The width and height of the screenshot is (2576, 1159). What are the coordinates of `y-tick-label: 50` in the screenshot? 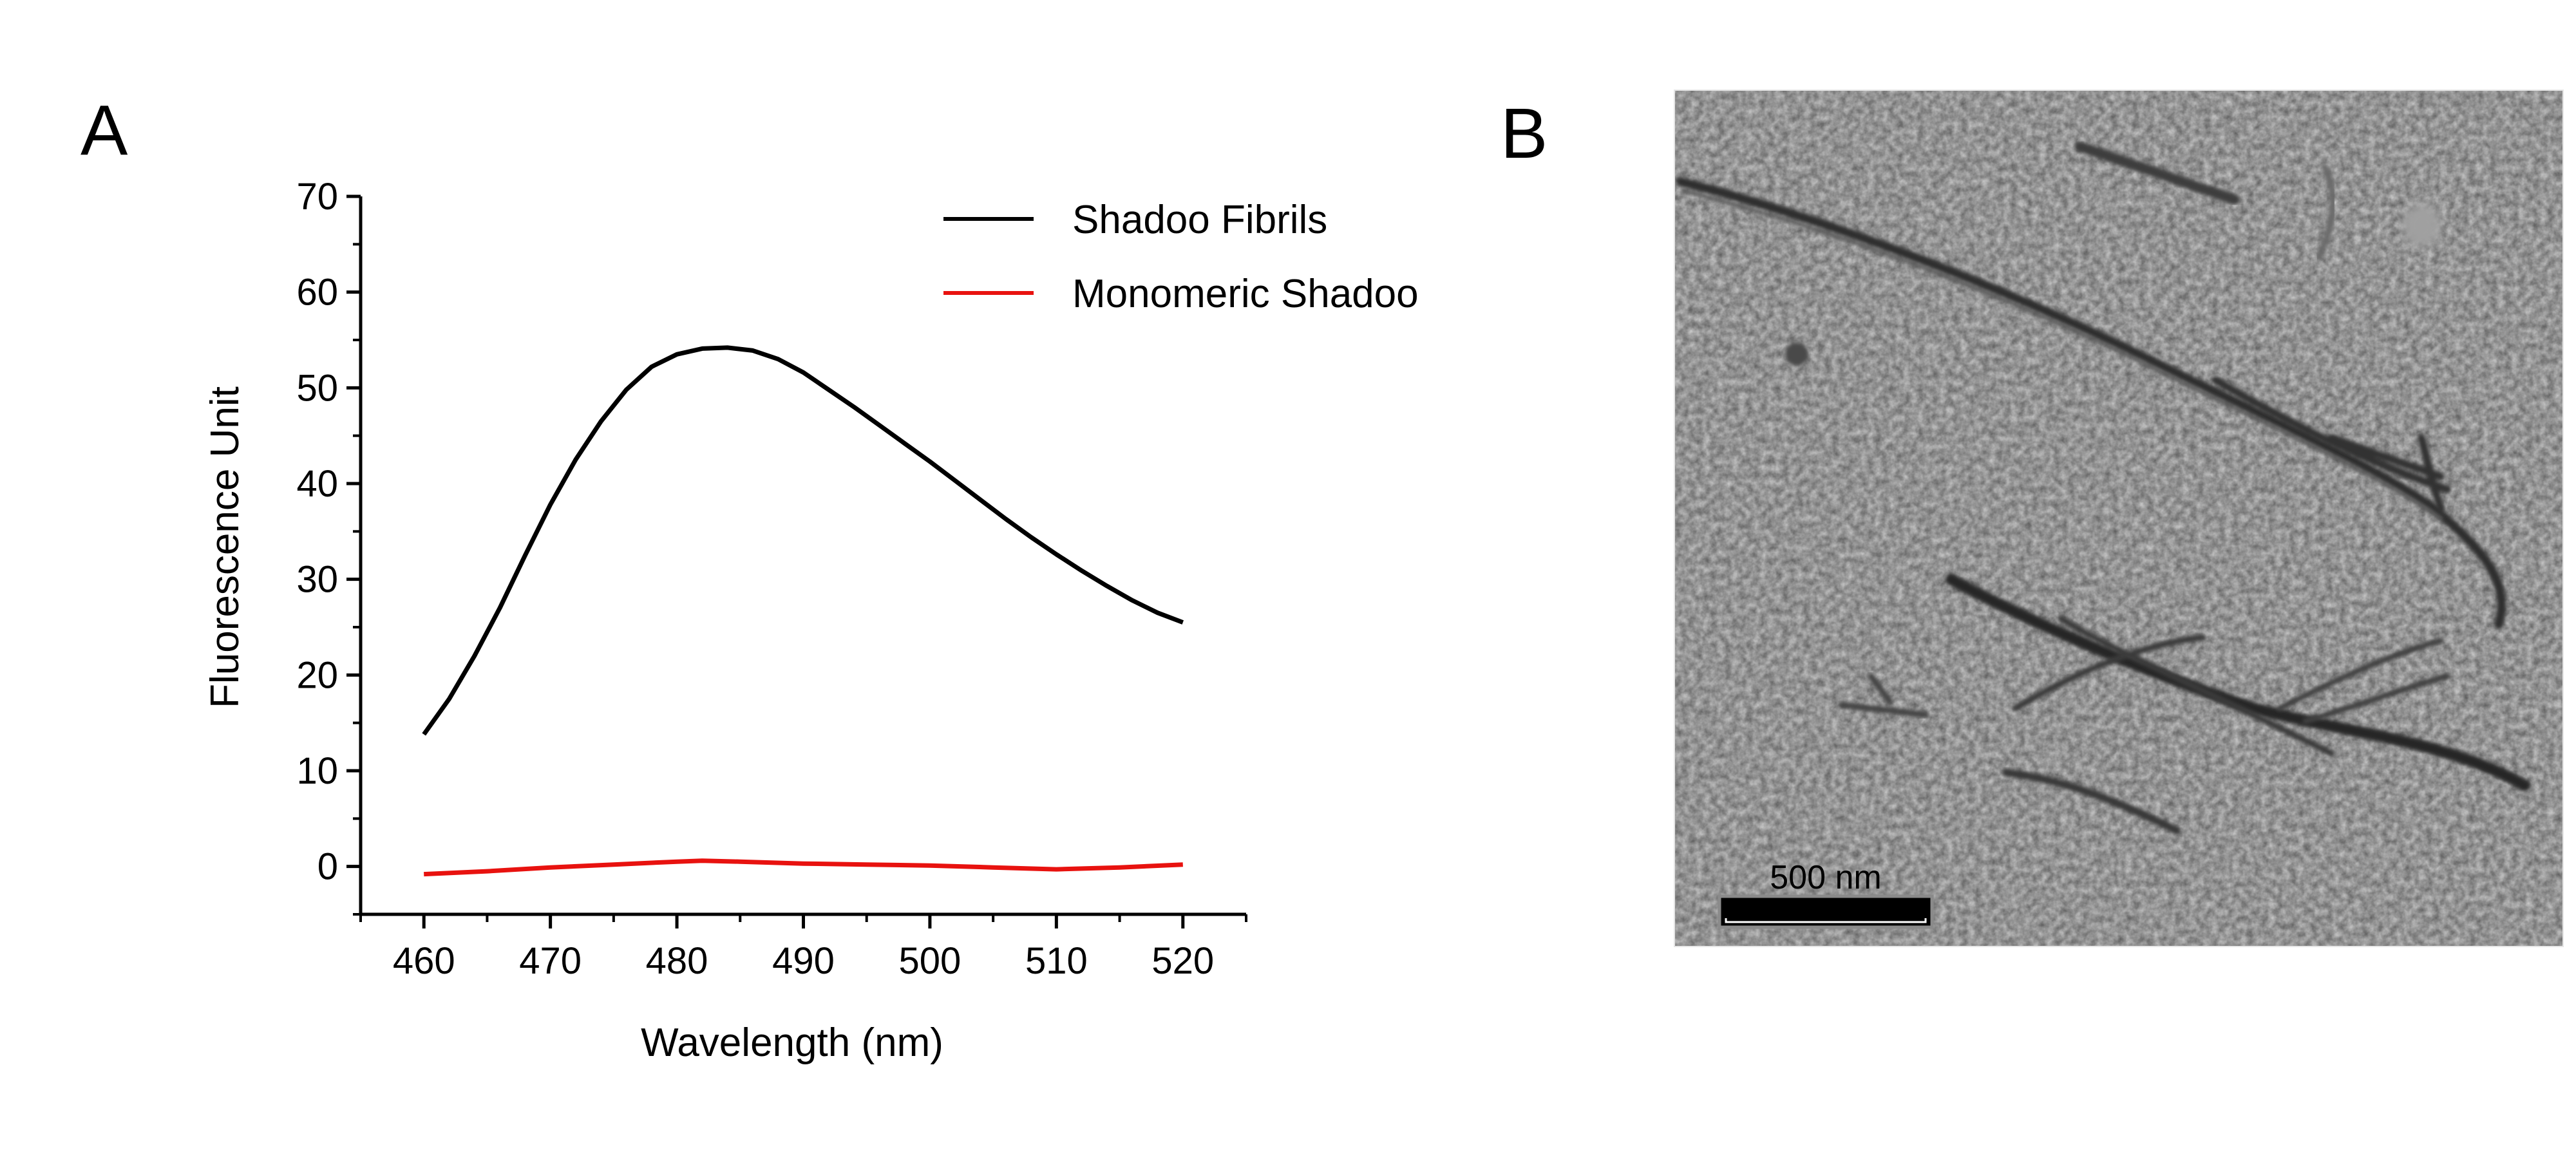 It's located at (317, 388).